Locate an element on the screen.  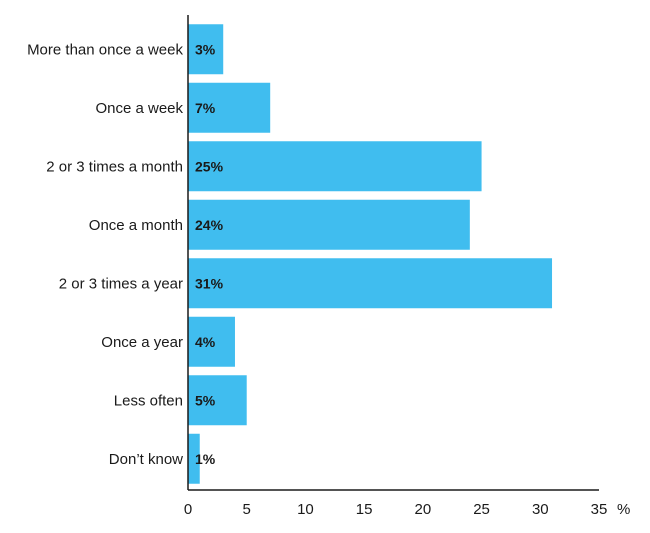
category-label-3: Once a month is located at coordinates (136, 225).